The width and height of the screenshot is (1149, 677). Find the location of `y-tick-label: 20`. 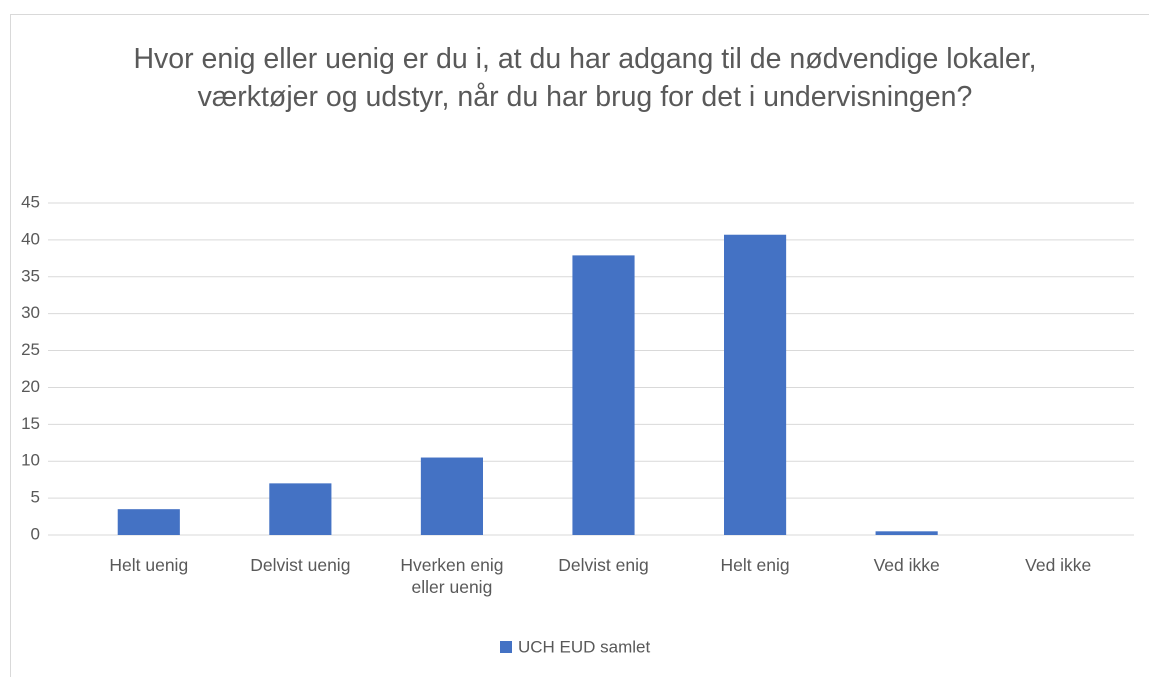

y-tick-label: 20 is located at coordinates (30, 386).